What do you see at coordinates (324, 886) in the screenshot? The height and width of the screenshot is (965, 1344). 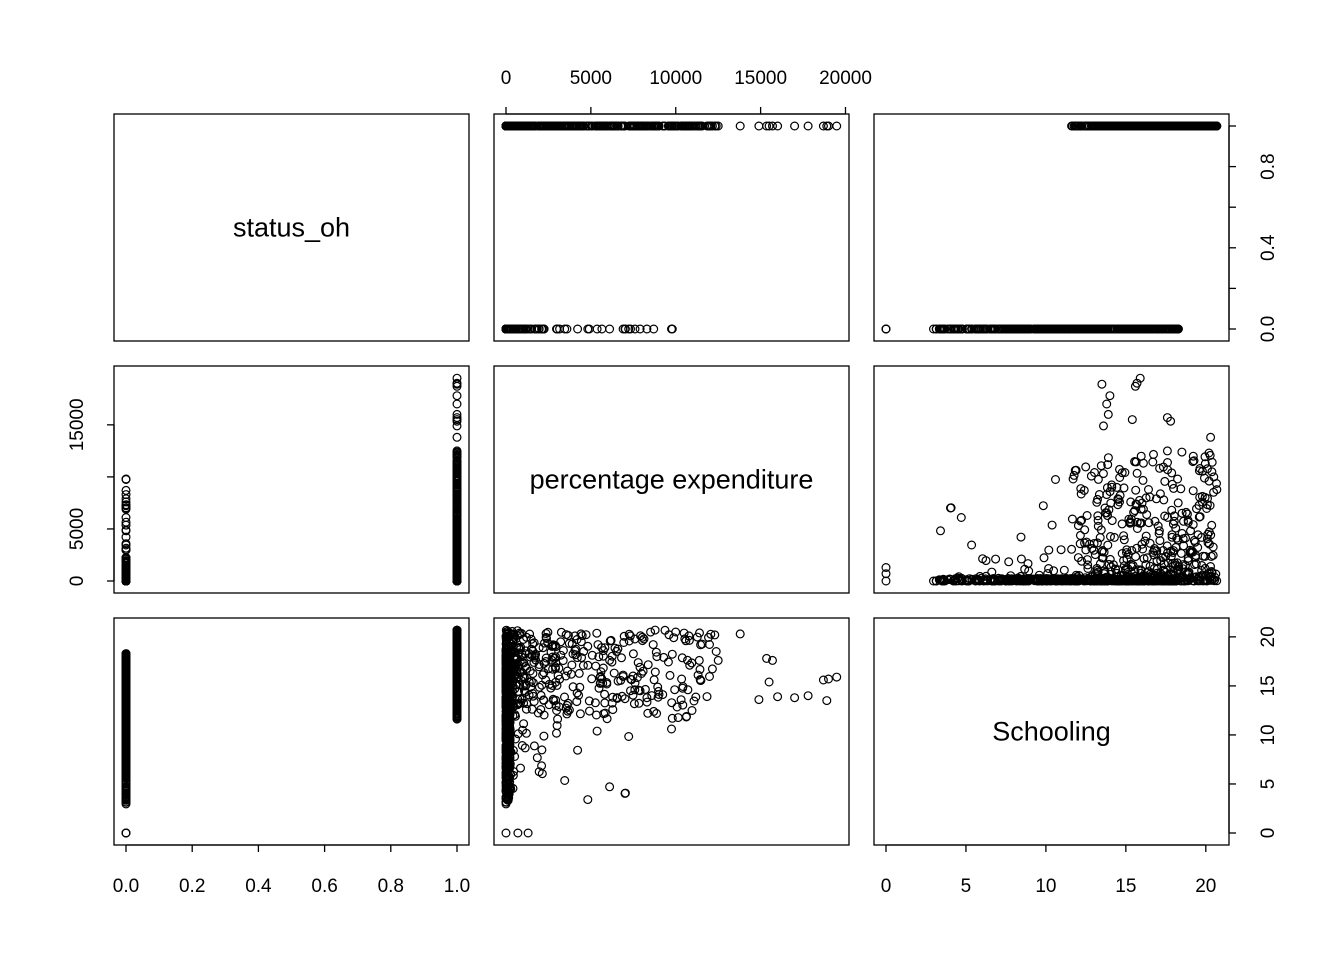 I see `tick-label: 0.6` at bounding box center [324, 886].